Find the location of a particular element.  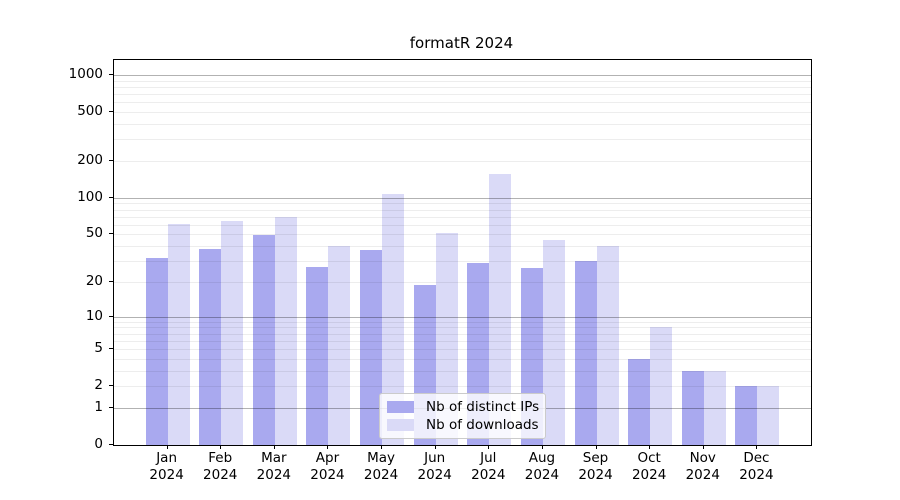

bar-downloads-jul is located at coordinates (500, 309).